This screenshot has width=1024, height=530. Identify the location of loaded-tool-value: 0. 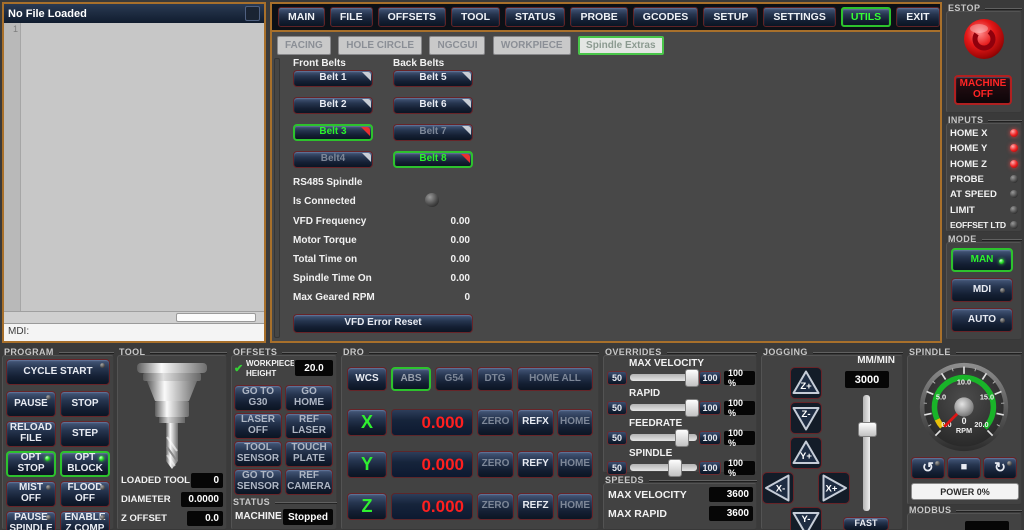
(207, 480).